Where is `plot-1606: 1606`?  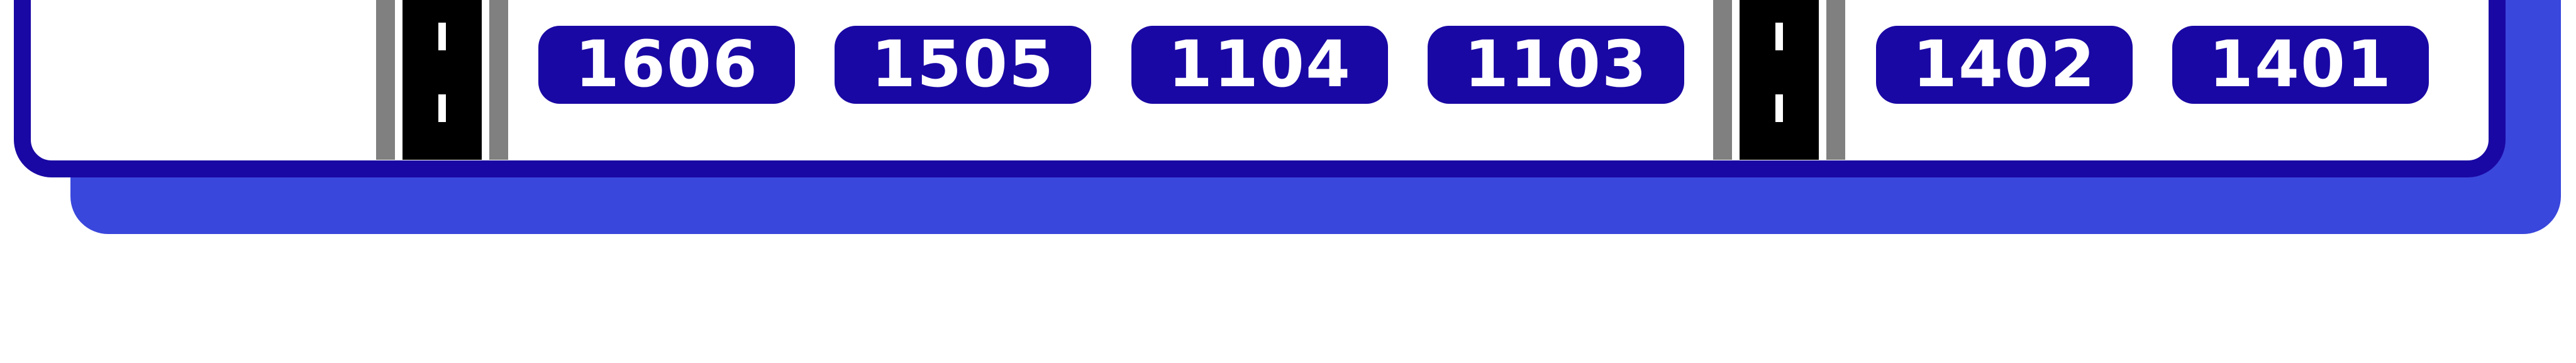 plot-1606: 1606 is located at coordinates (666, 65).